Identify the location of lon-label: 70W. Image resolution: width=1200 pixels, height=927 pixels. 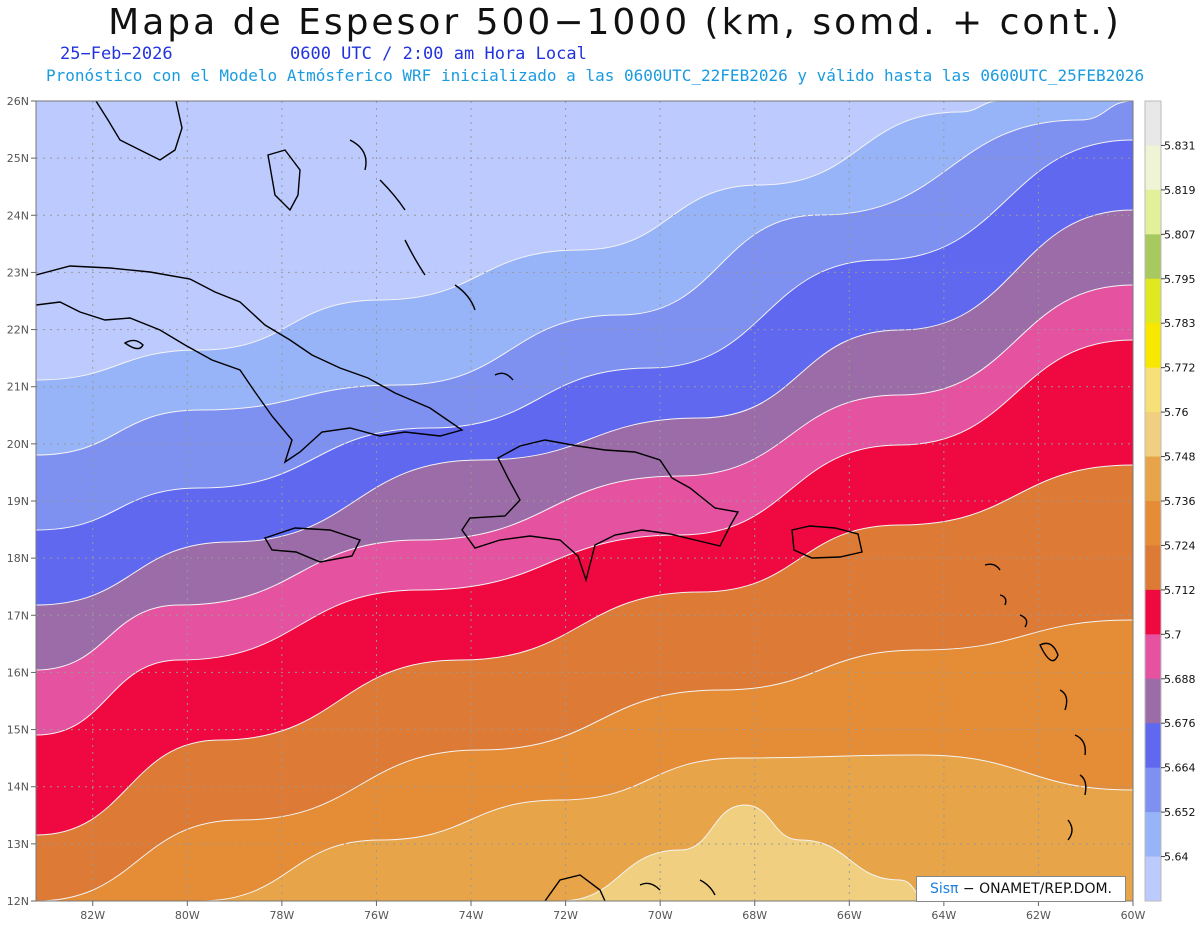
(660, 915).